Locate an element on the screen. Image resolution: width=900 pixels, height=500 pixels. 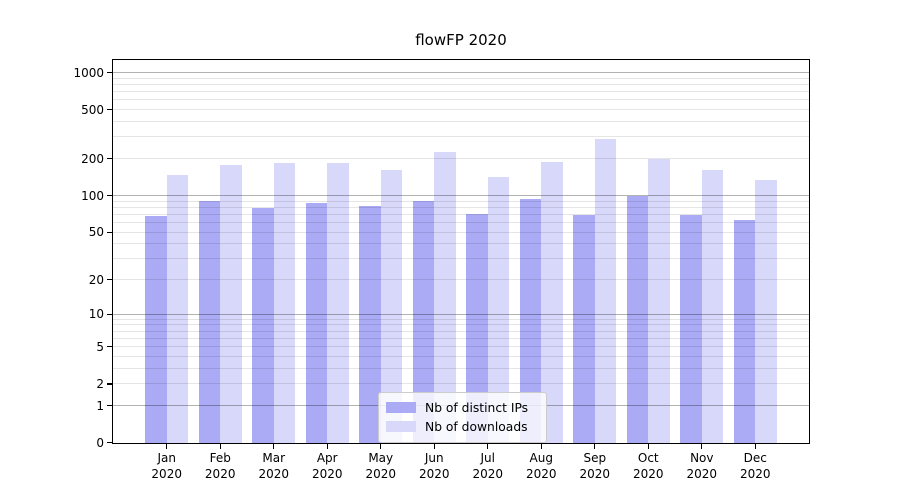
bar-downloads-sep is located at coordinates (605, 291).